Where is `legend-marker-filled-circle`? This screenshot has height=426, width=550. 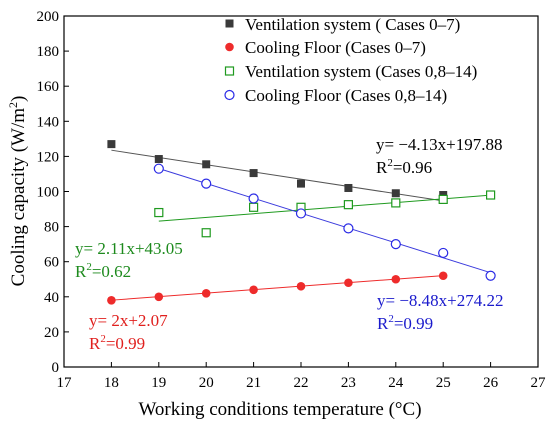
legend-marker-filled-circle is located at coordinates (229, 47).